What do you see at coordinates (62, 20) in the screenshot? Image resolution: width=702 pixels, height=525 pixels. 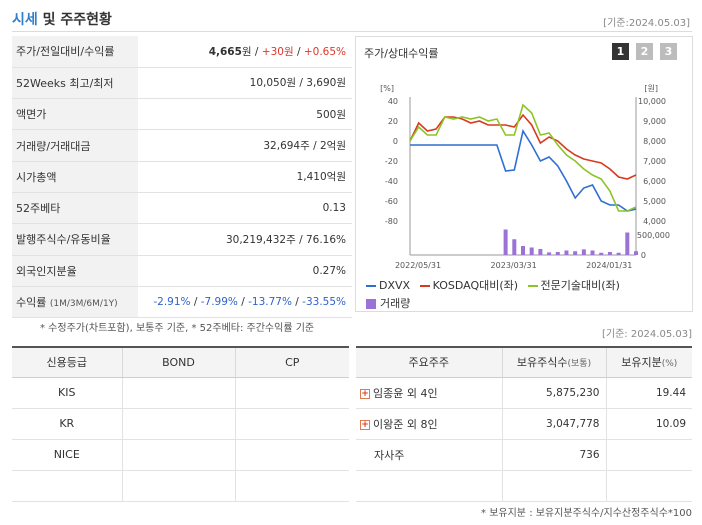 I see `section-title: 시세 및 주주현황` at bounding box center [62, 20].